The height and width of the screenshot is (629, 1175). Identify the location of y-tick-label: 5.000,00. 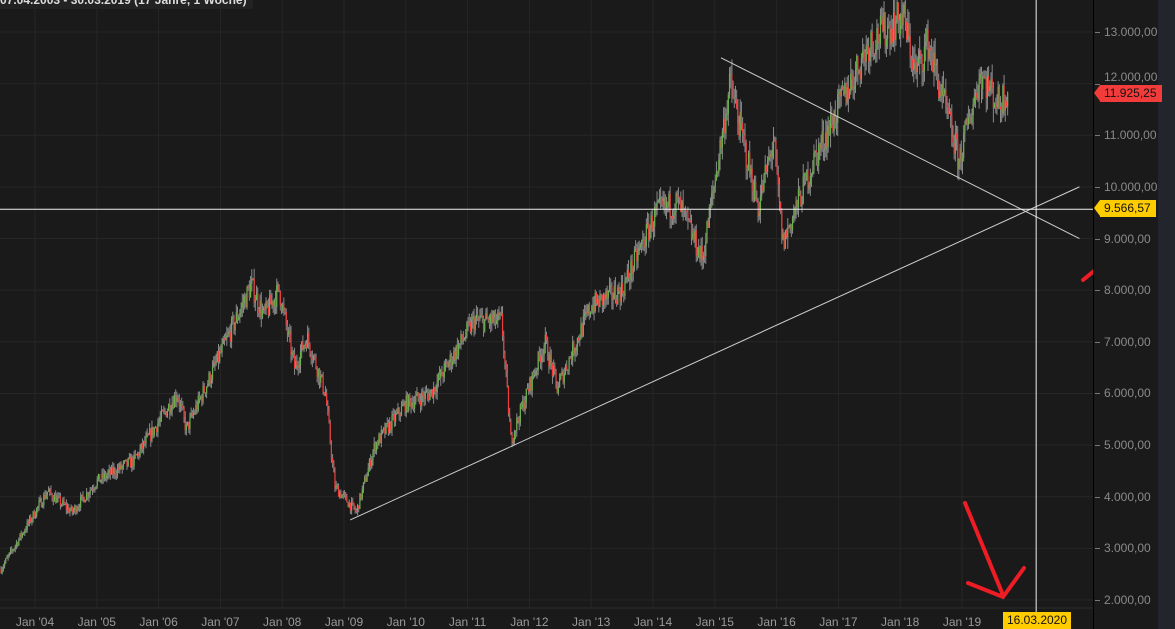
(1127, 445).